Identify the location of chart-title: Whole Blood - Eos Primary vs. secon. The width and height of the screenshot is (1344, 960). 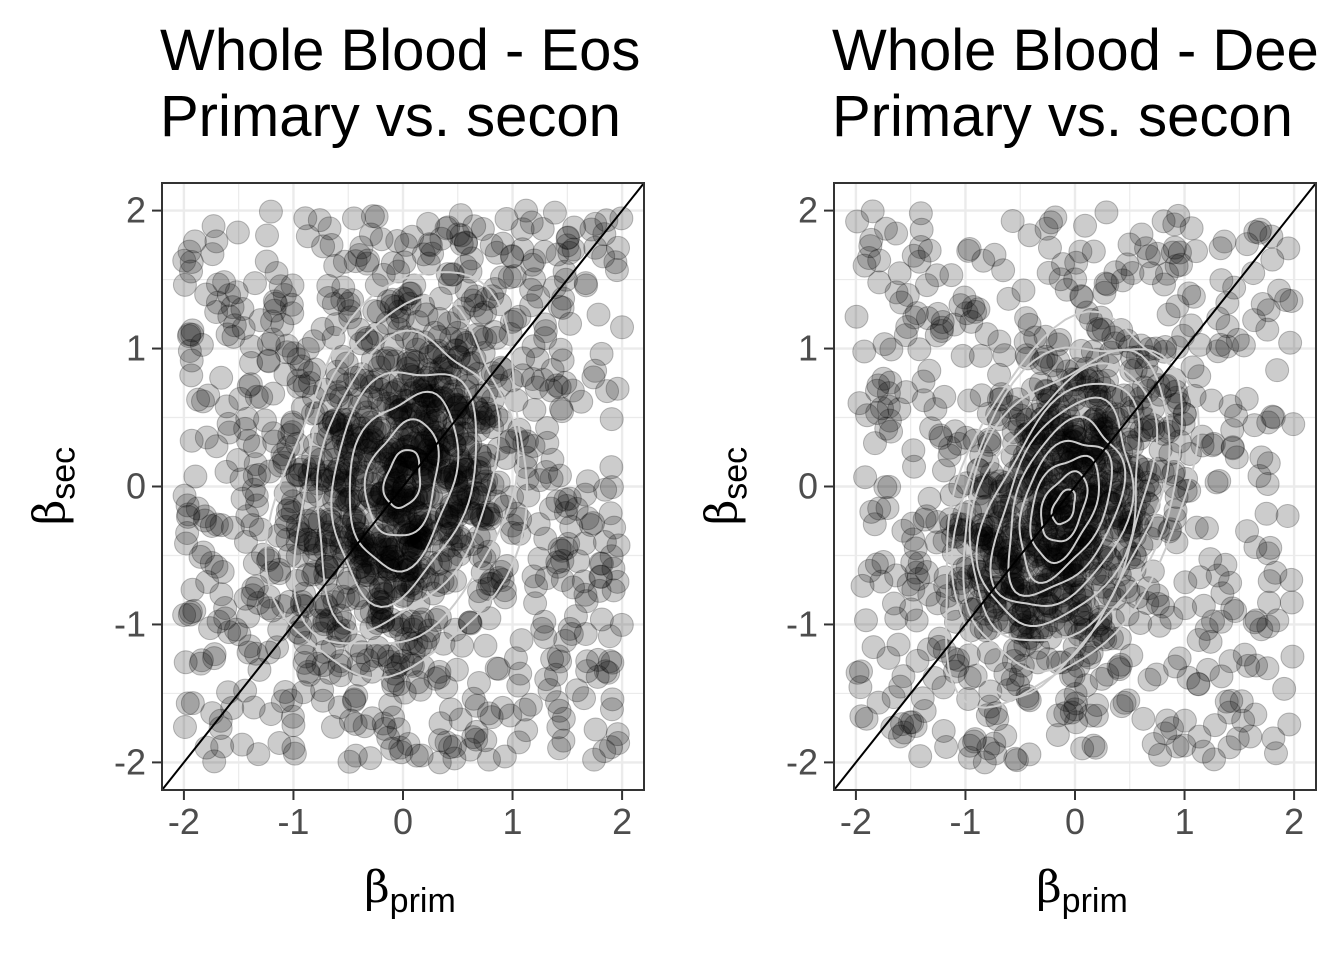
(416, 88).